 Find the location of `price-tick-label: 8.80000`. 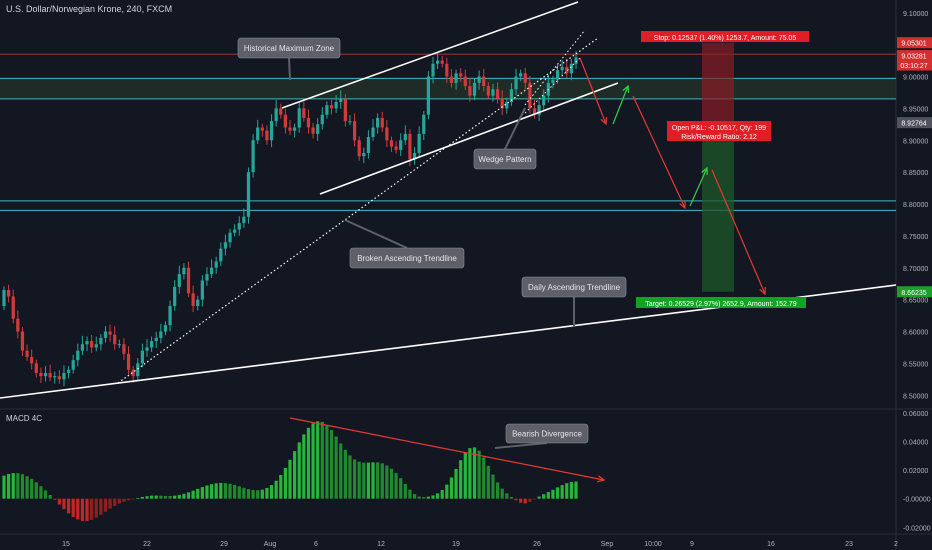

price-tick-label: 8.80000 is located at coordinates (915, 205).